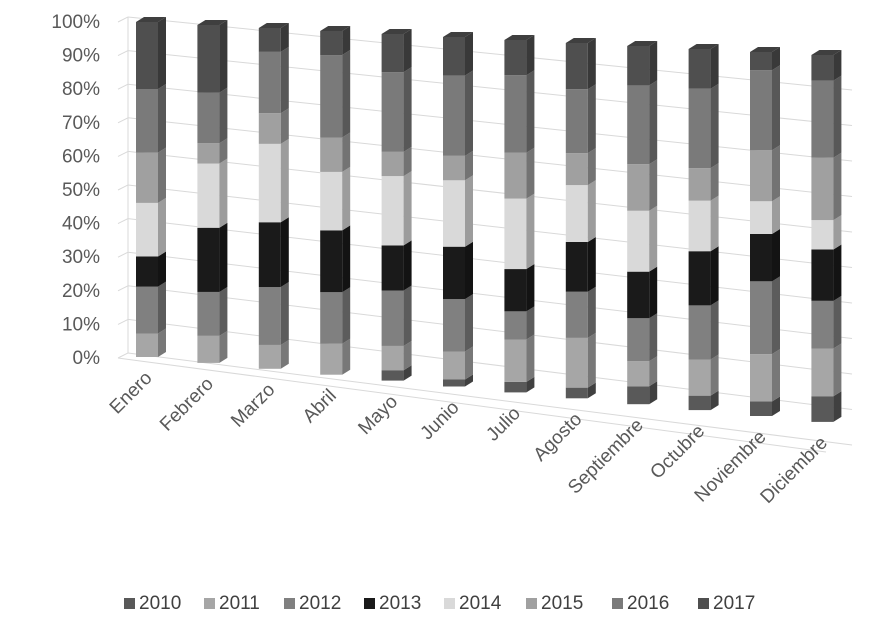 This screenshot has height=634, width=894. I want to click on bar-segment-2015-julio, so click(519, 173).